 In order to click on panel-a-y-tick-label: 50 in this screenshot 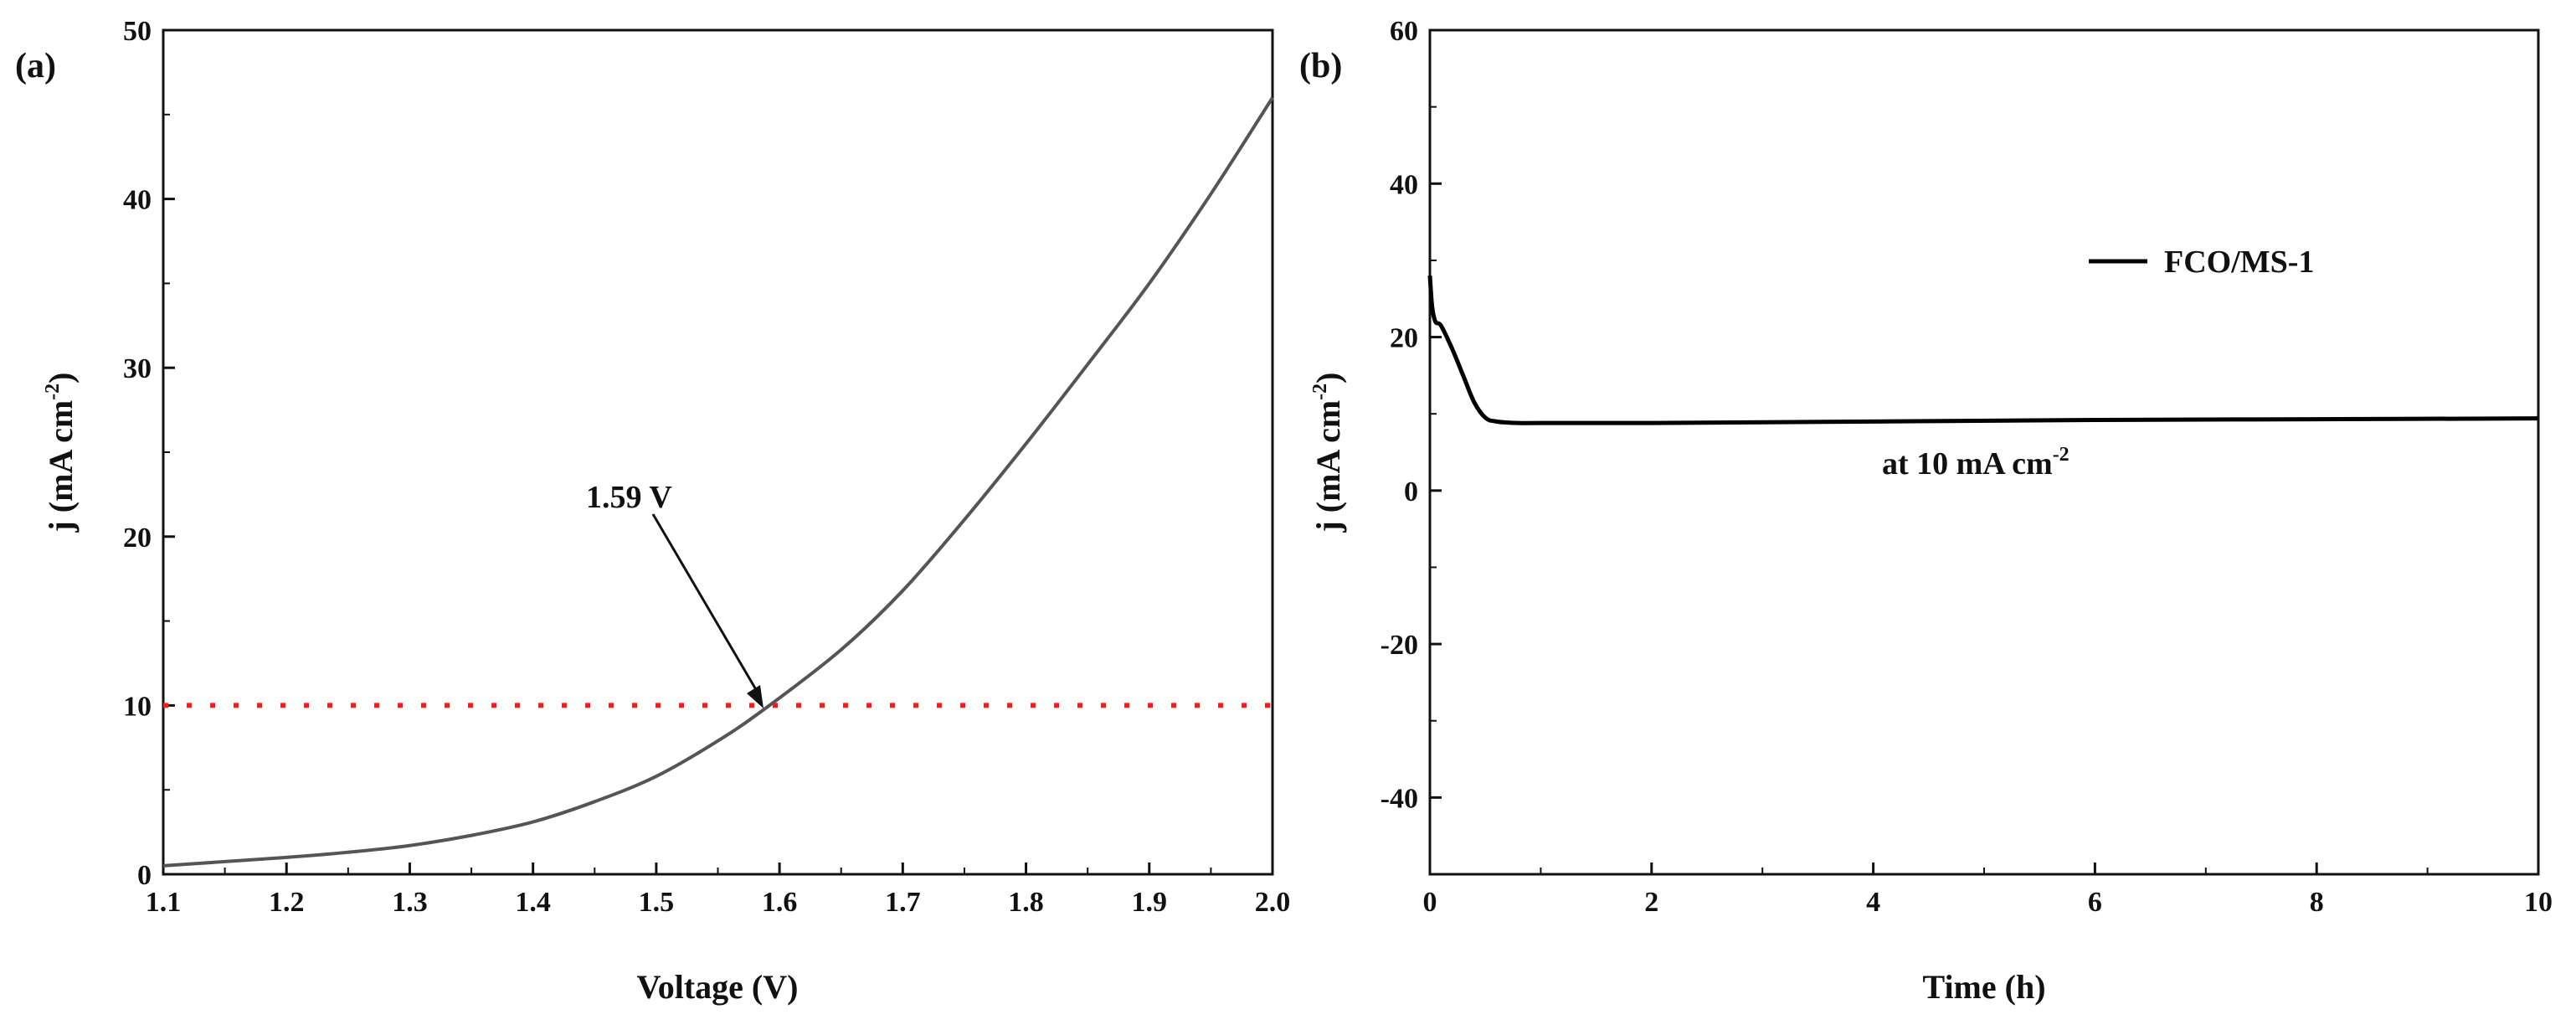, I will do `click(138, 31)`.